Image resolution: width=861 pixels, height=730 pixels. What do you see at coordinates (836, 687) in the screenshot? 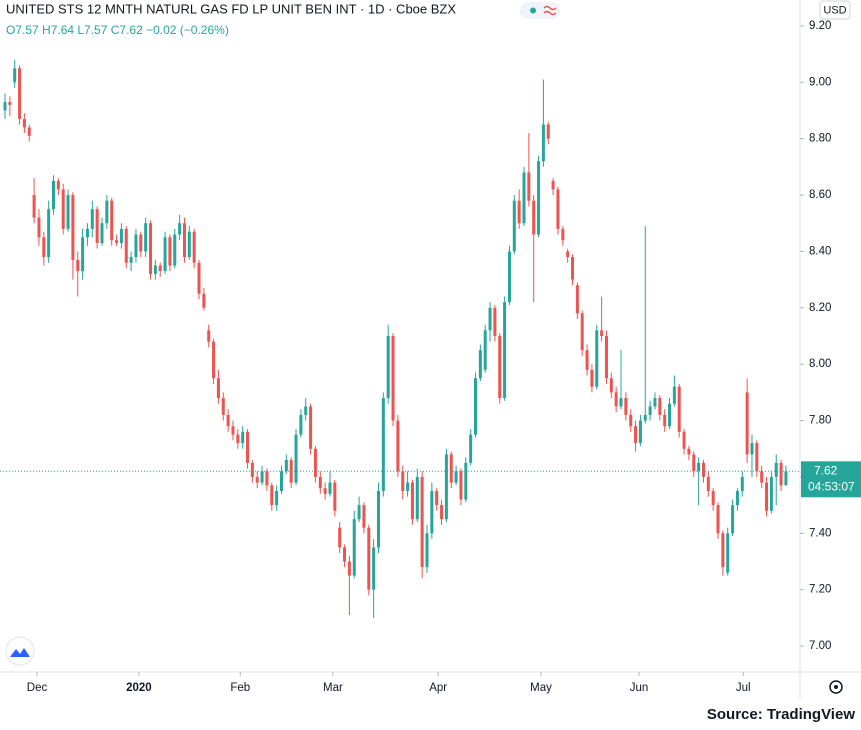
I see `settings-icon` at bounding box center [836, 687].